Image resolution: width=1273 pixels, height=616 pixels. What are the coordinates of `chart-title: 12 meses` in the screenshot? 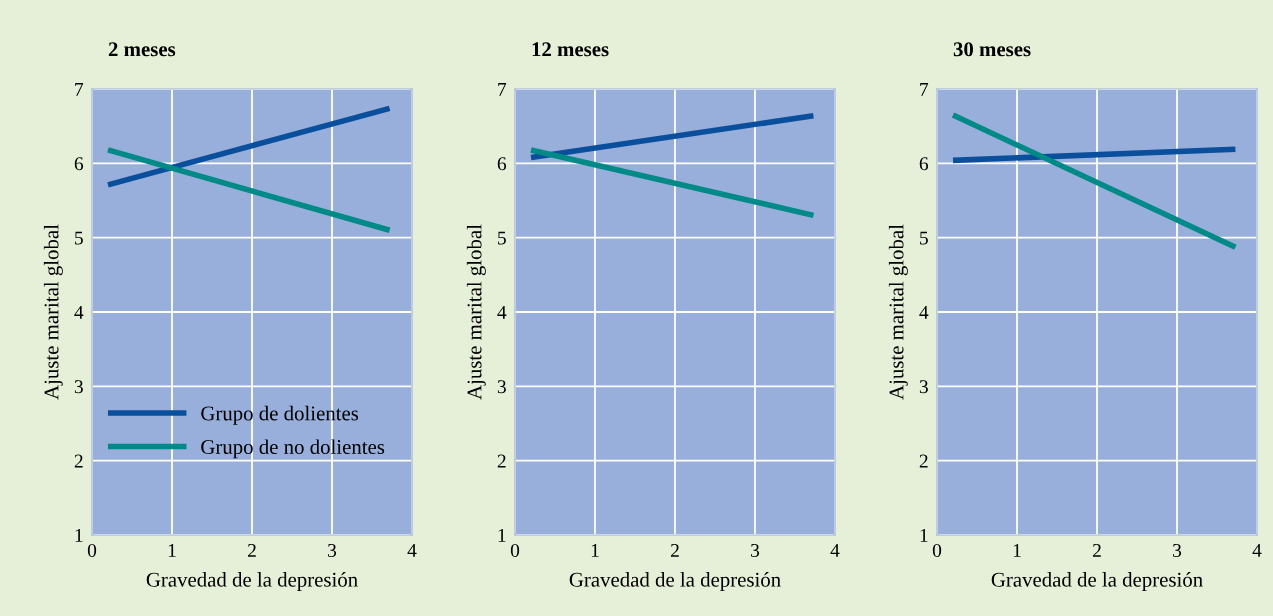 It's located at (570, 49).